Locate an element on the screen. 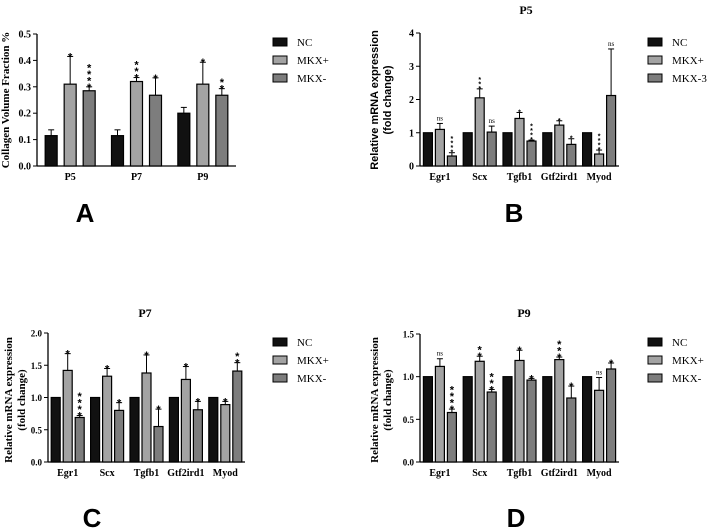 This screenshot has width=708, height=530. x-tick-label: P5 is located at coordinates (70, 177).